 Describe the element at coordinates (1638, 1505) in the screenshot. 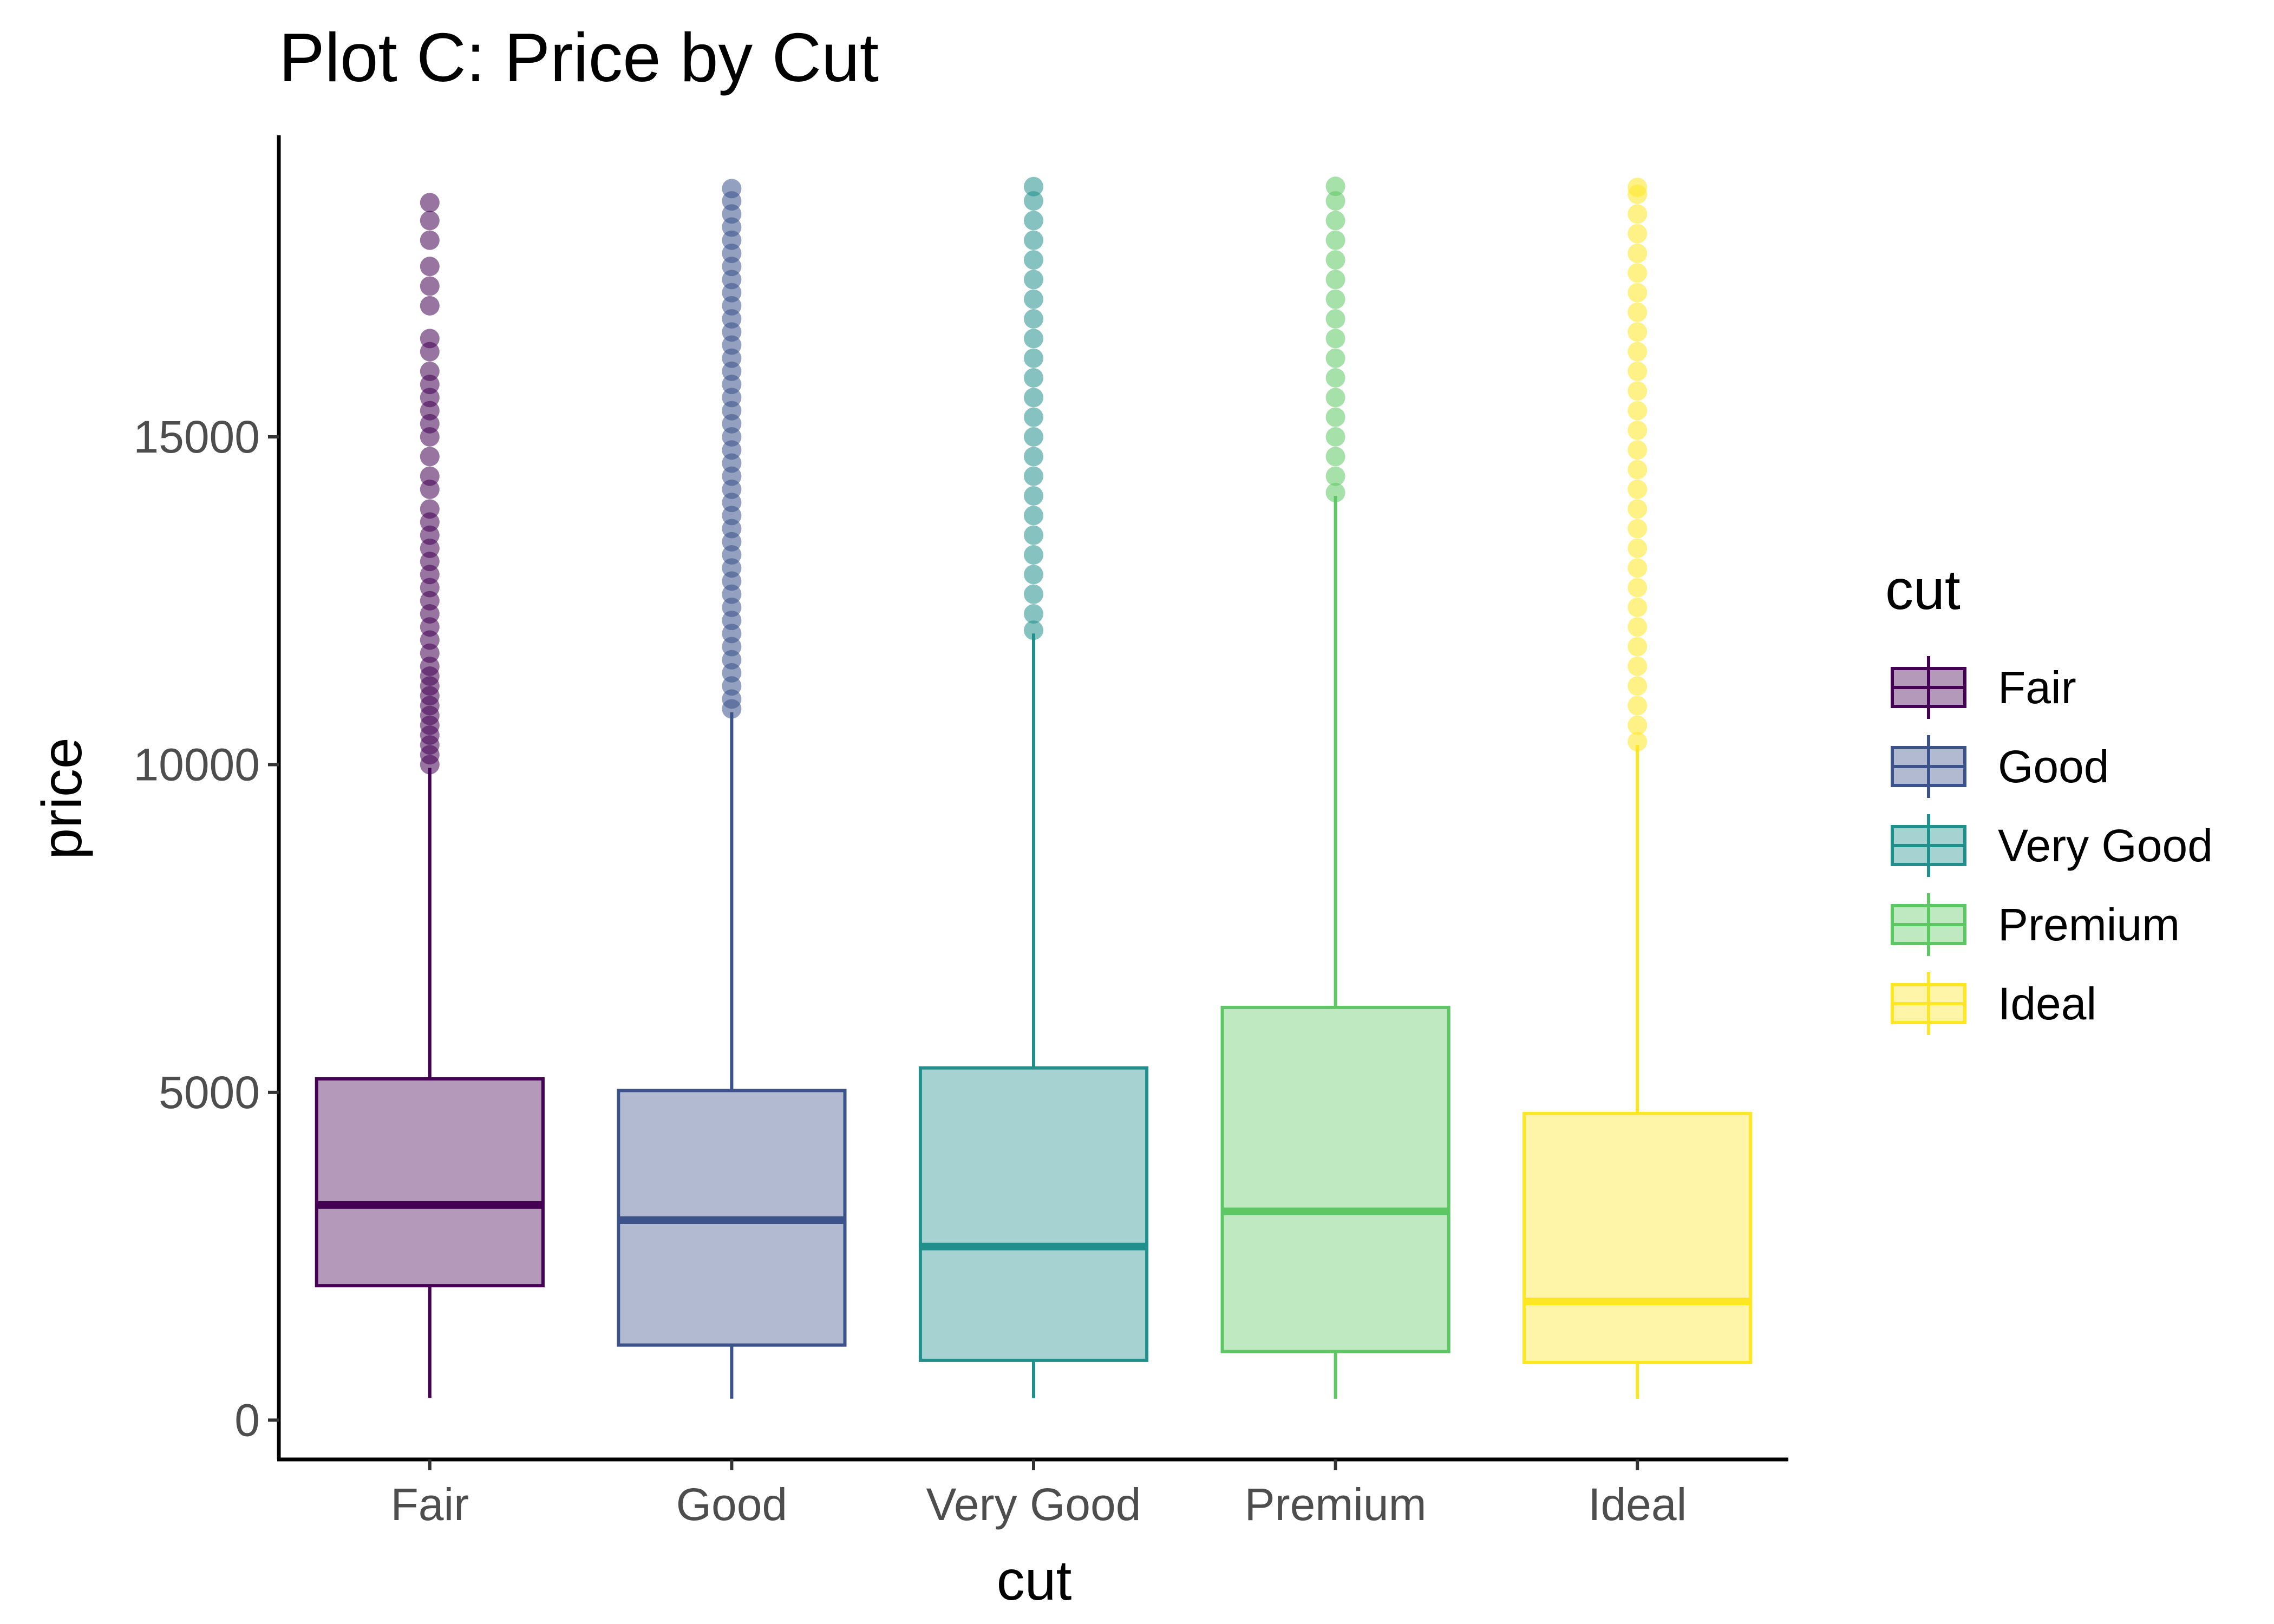

I see `x-tick-label: Ideal` at that location.